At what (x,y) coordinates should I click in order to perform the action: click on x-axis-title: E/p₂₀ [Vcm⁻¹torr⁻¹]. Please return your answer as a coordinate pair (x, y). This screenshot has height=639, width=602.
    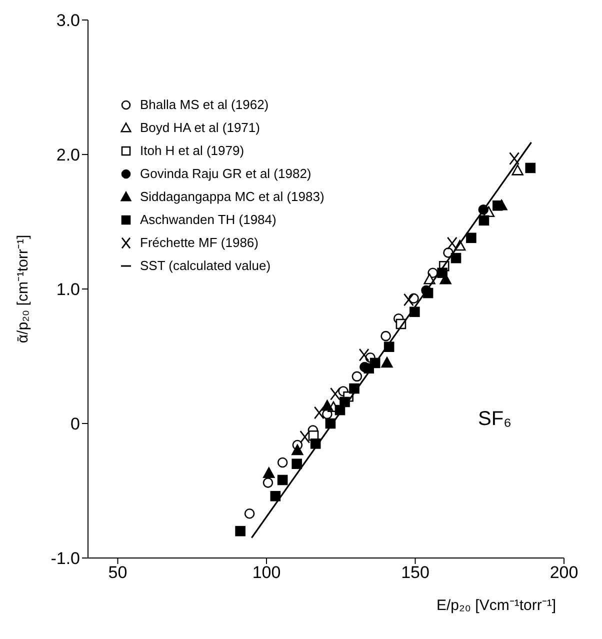
    Looking at the image, I should click on (496, 605).